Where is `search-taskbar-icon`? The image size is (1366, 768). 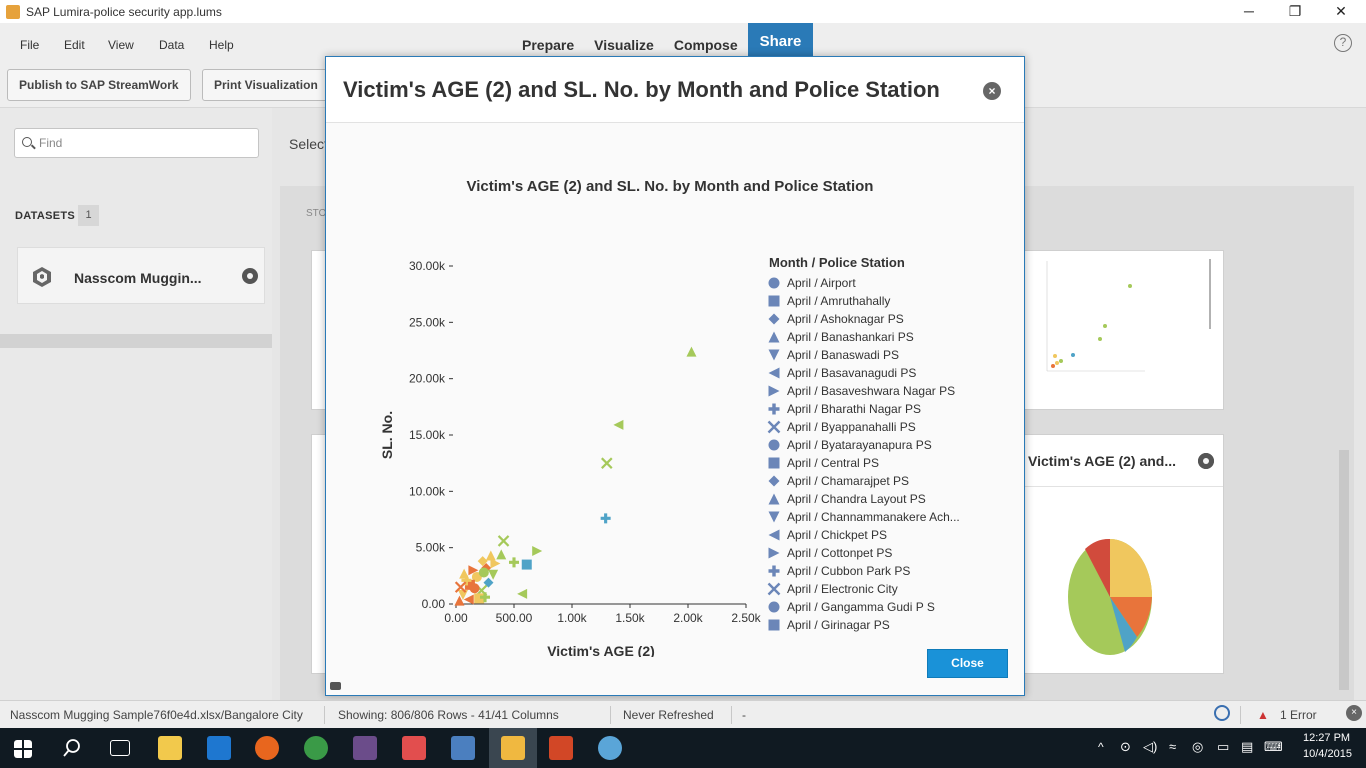
search-taskbar-icon is located at coordinates (72, 748).